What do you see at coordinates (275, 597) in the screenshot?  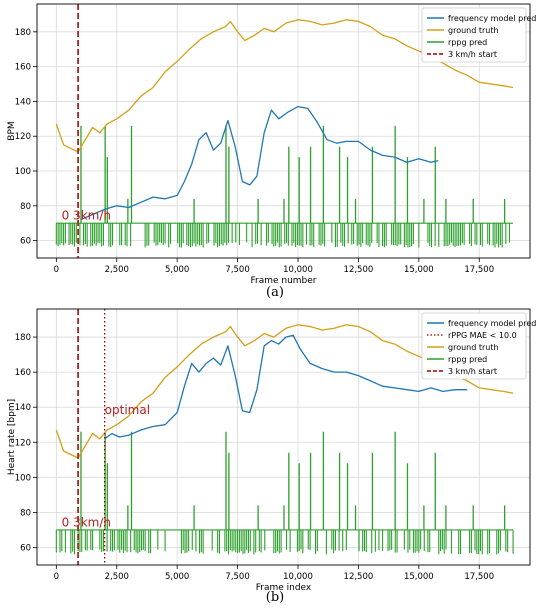 I see `caption-b: (b)` at bounding box center [275, 597].